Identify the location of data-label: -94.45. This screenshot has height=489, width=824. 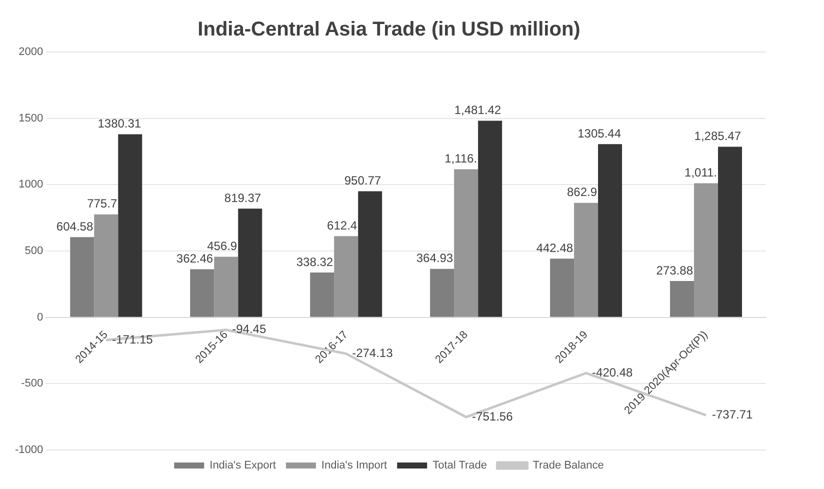
(249, 329).